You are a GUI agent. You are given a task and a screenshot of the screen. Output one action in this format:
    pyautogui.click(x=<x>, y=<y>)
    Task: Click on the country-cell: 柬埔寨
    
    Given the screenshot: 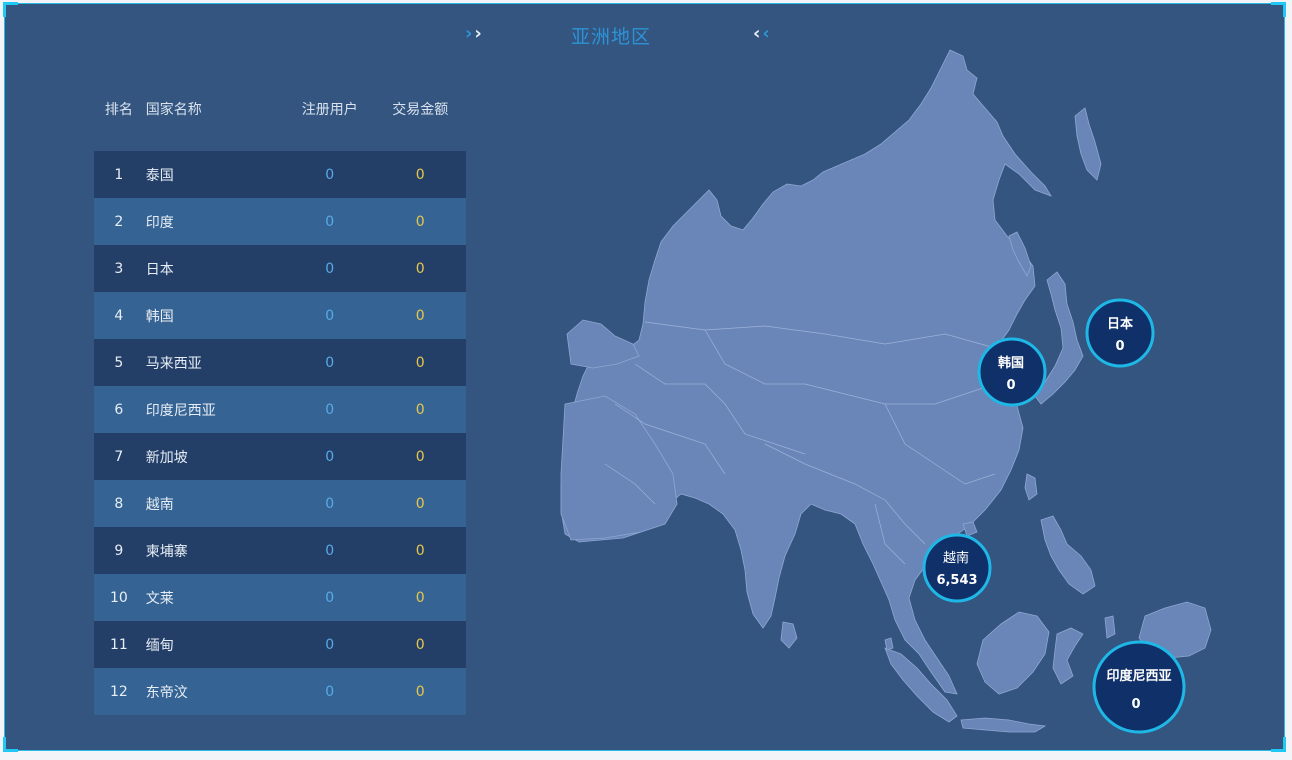 What is the action you would take?
    pyautogui.click(x=214, y=550)
    